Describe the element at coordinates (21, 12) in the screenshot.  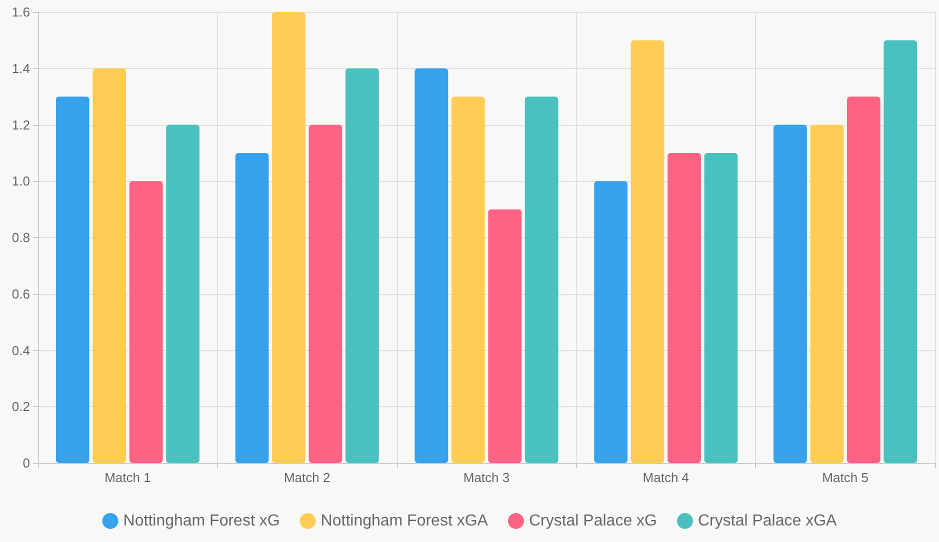
I see `y-tick-label: 1.6` at that location.